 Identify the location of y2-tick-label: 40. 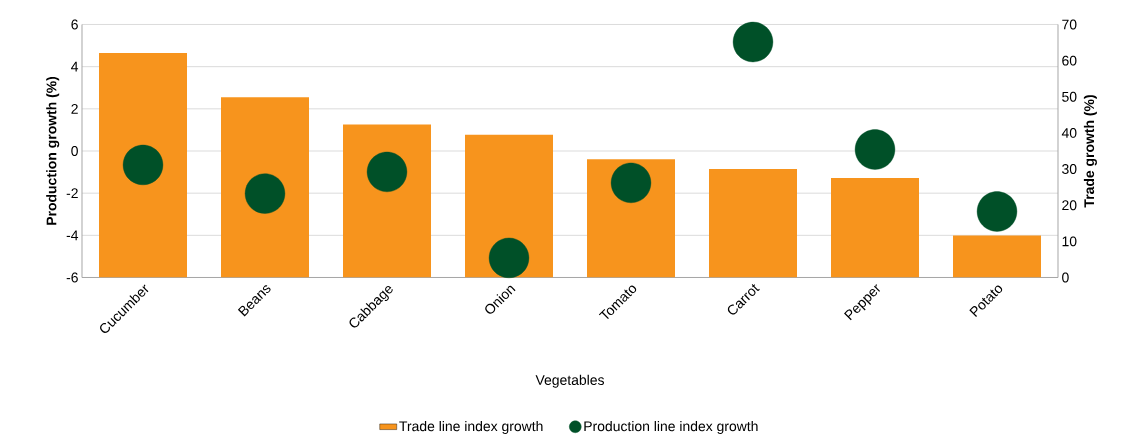
(1069, 132).